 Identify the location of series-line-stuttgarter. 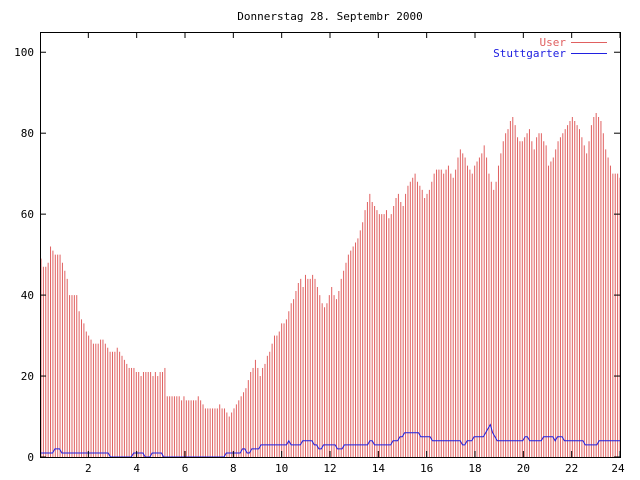
(330, 440).